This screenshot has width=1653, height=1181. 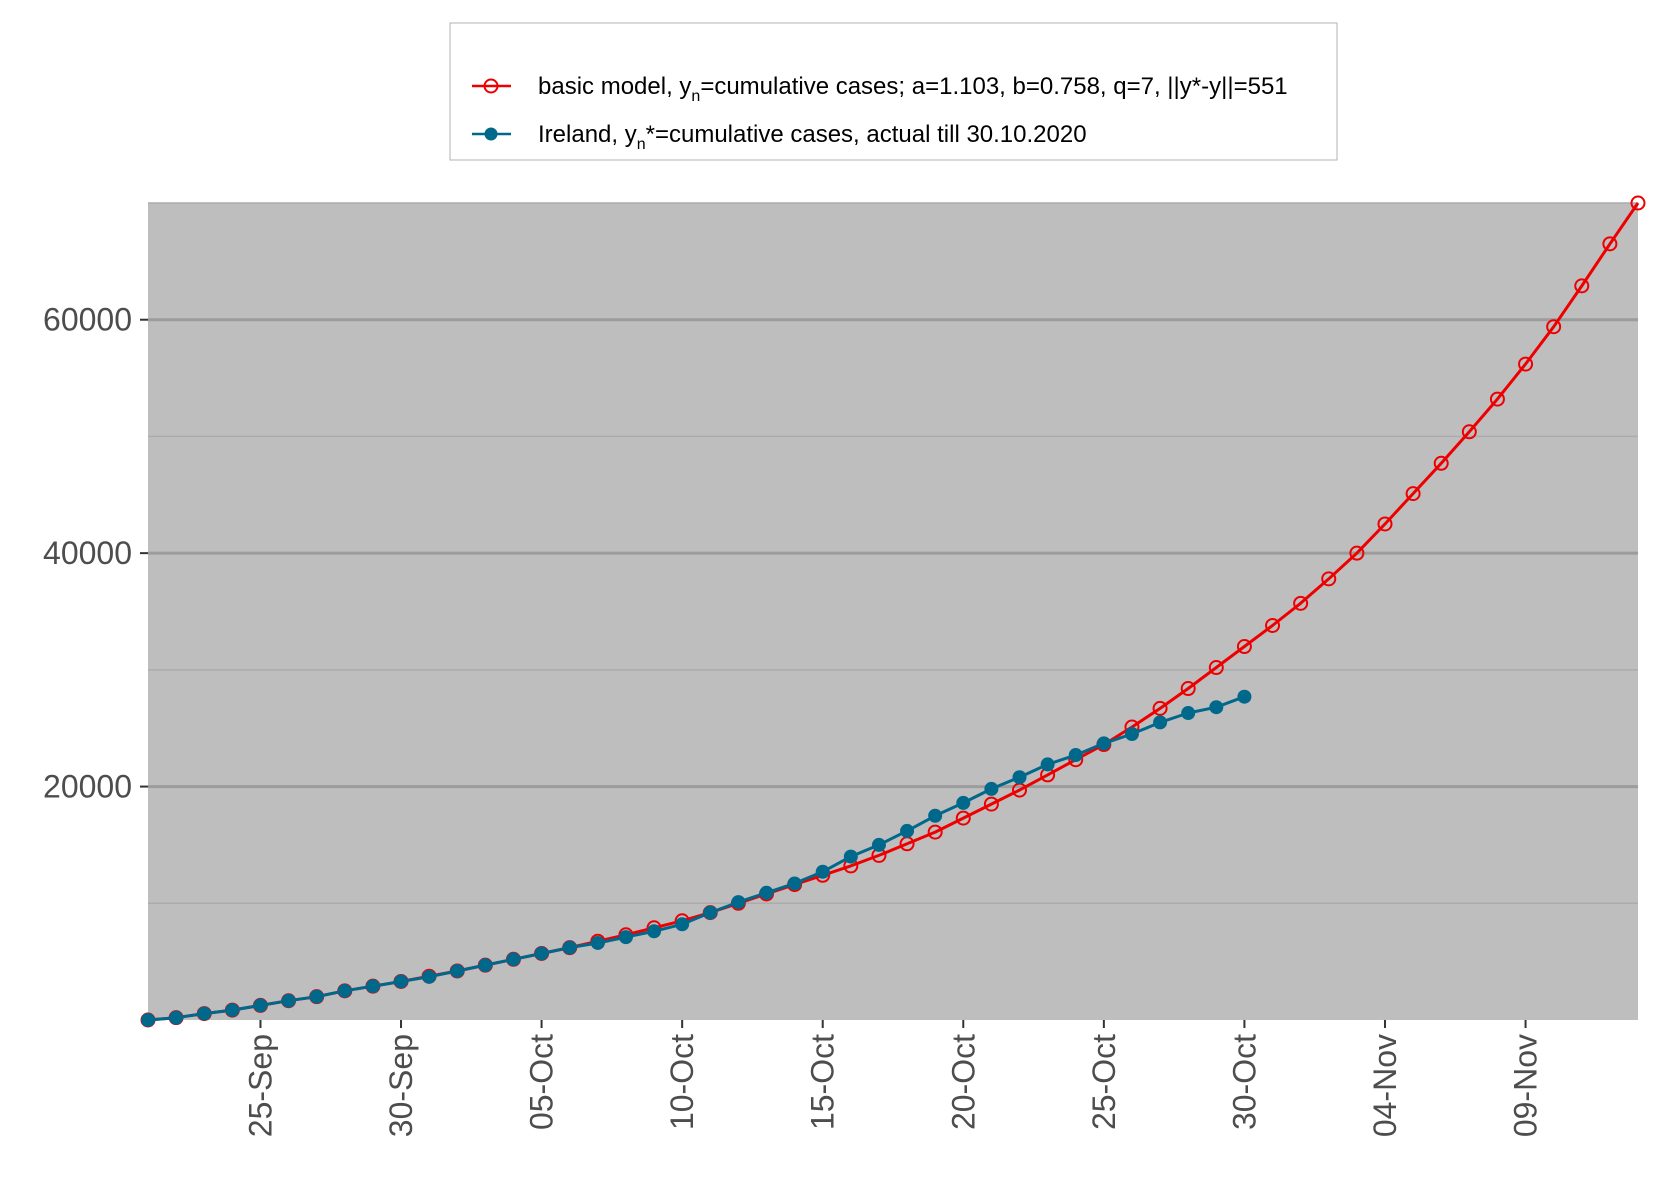 I want to click on legend-box, so click(x=893, y=91).